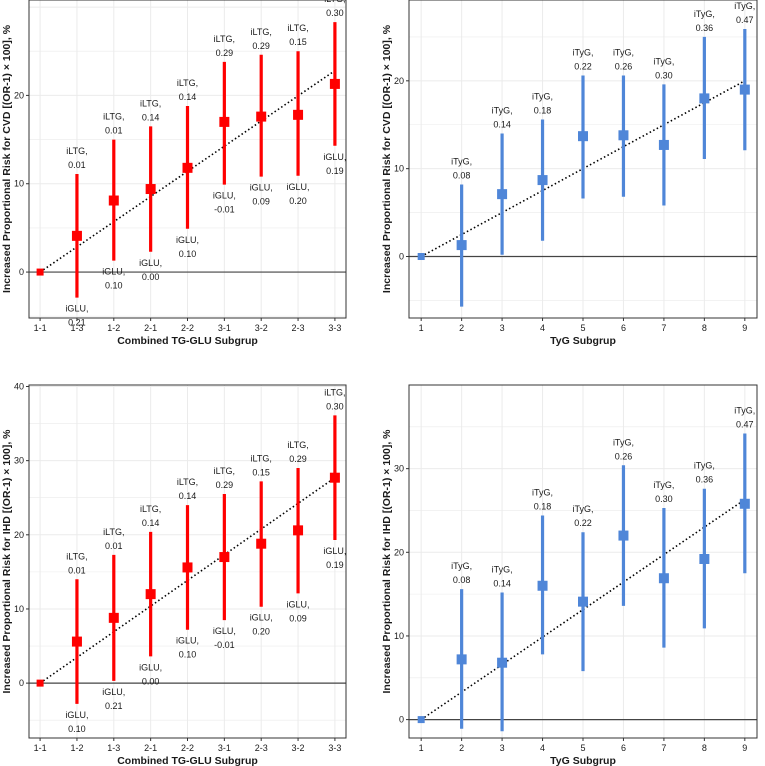 The height and width of the screenshot is (766, 765). I want to click on top-annotation: iTyG, 0.36, so click(704, 473).